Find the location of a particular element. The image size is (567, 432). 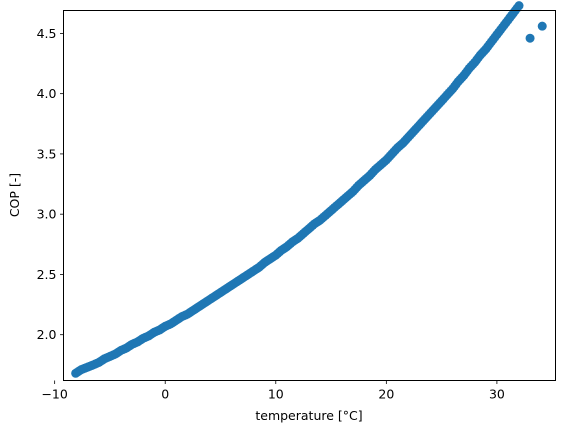

y-tick-label: 4.0 is located at coordinates (47, 93).